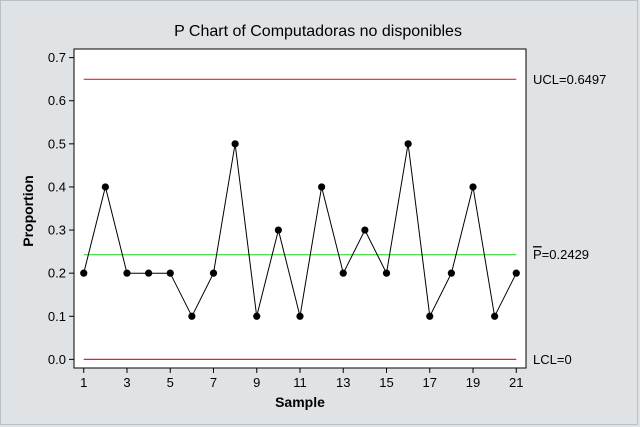  I want to click on x-tick-label: 21, so click(516, 382).